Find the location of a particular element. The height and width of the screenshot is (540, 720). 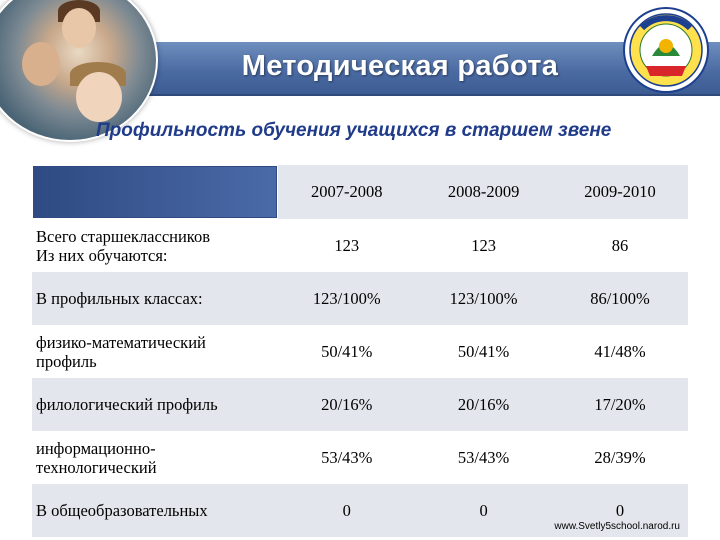

row-label: физико-математический профиль is located at coordinates (121, 351).